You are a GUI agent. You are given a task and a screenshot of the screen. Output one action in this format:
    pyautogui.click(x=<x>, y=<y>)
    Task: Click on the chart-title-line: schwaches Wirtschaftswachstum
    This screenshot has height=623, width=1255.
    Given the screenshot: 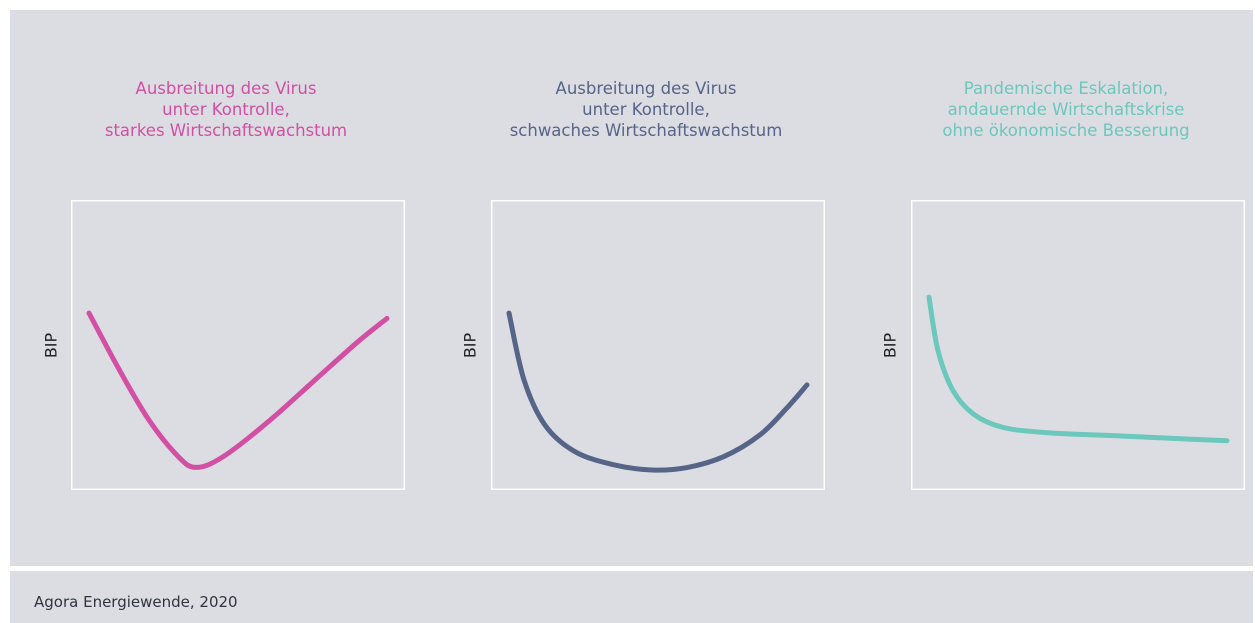 What is the action you would take?
    pyautogui.click(x=646, y=130)
    